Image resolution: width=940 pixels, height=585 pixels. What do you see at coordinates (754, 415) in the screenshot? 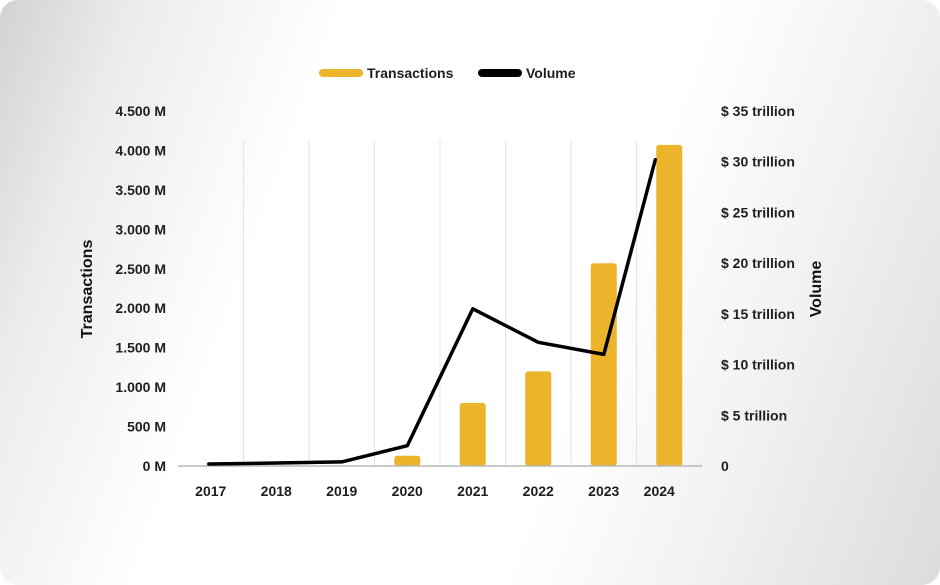
I see `right-tick-label: $ 5 trillion` at bounding box center [754, 415].